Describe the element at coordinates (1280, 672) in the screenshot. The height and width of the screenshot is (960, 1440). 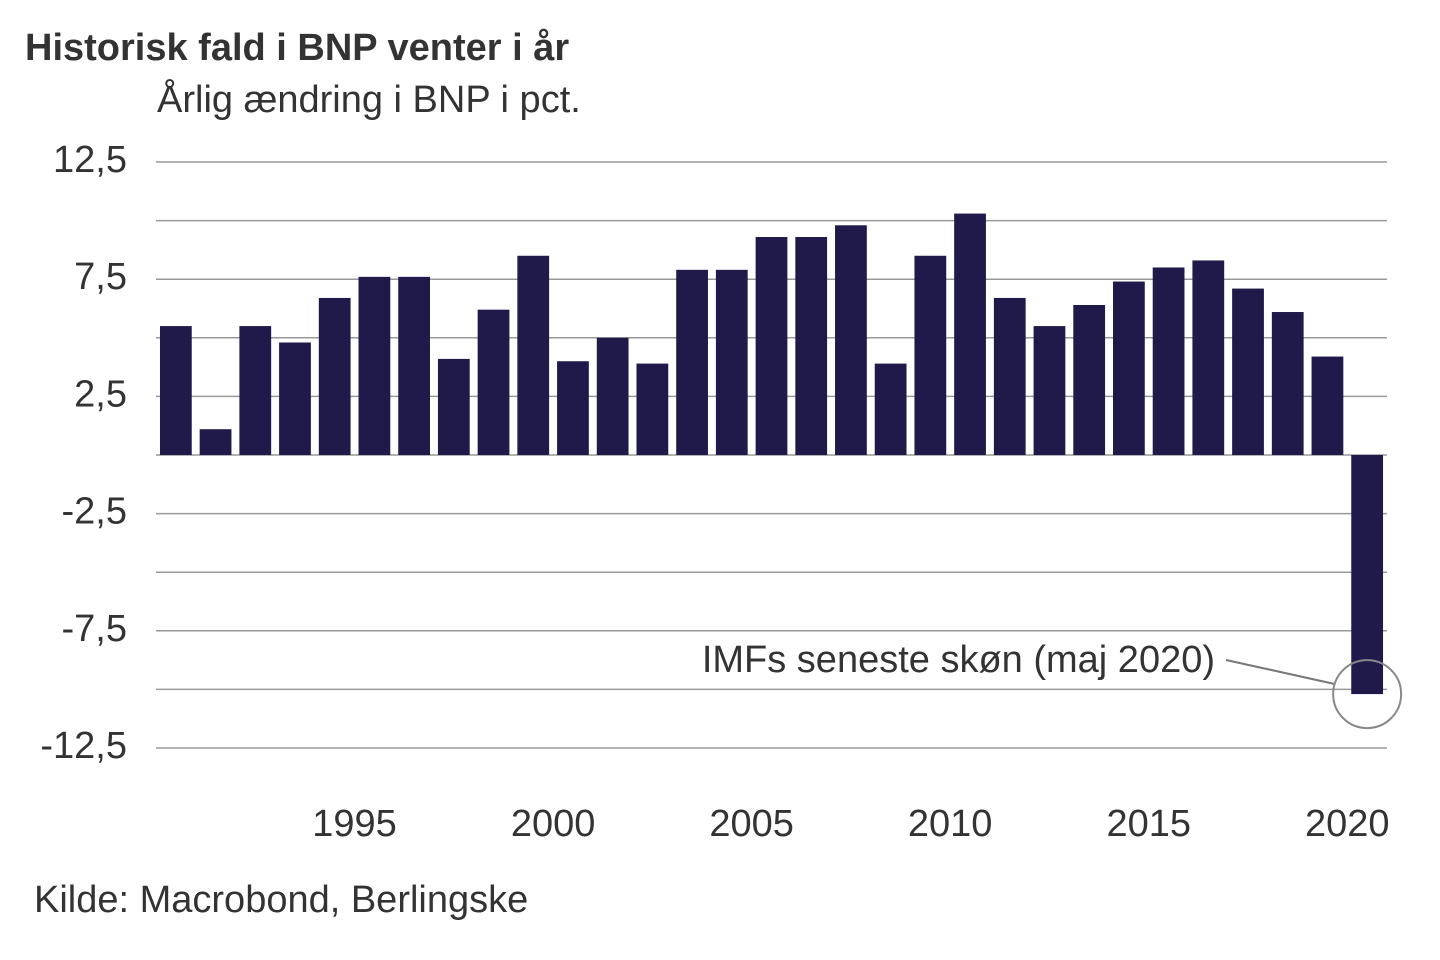
I see `annotation-line` at that location.